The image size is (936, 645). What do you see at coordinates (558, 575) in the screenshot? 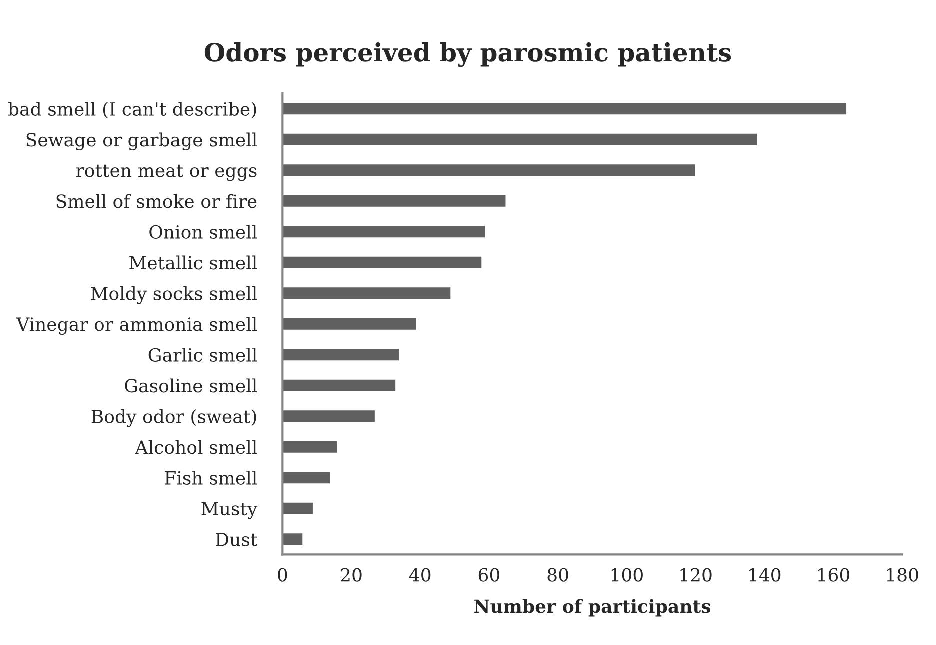
I see `x-tick-label: 80` at bounding box center [558, 575].